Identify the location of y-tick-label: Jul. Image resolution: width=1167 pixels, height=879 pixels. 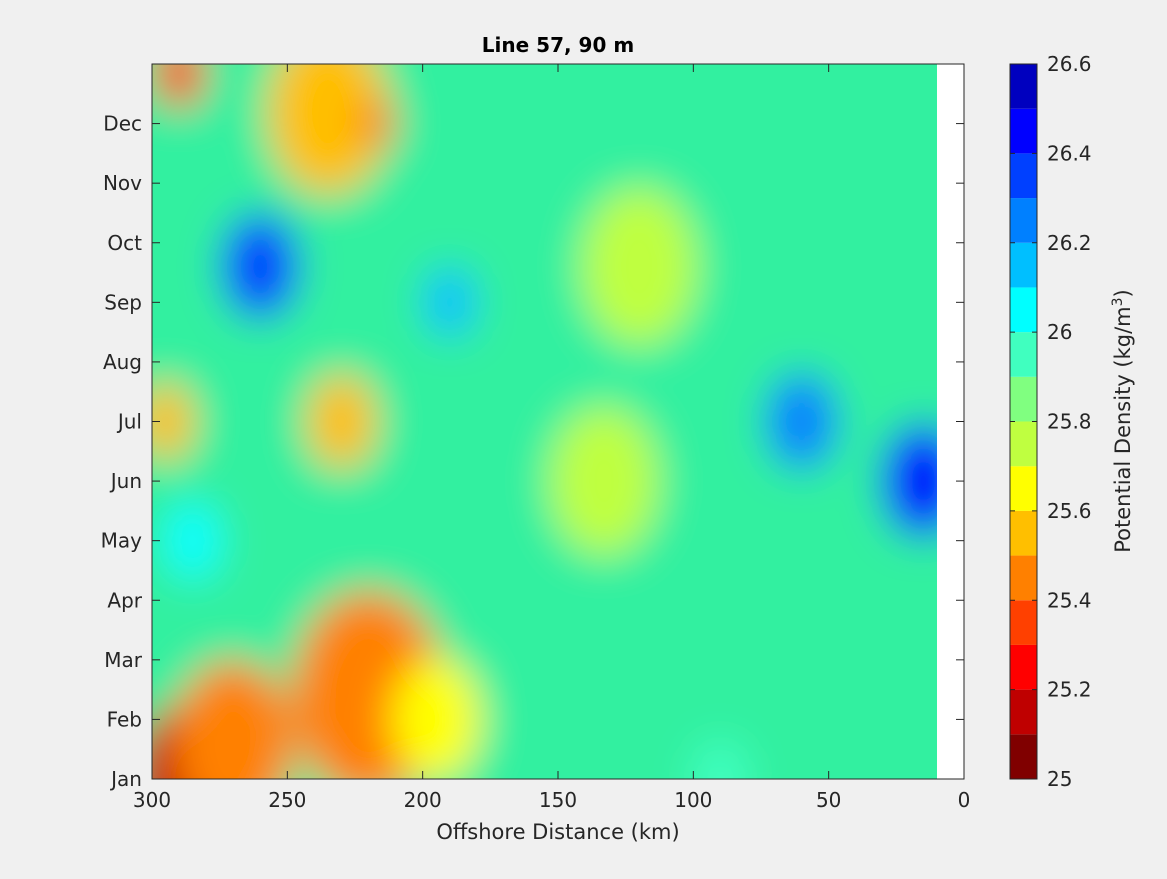
(129, 422).